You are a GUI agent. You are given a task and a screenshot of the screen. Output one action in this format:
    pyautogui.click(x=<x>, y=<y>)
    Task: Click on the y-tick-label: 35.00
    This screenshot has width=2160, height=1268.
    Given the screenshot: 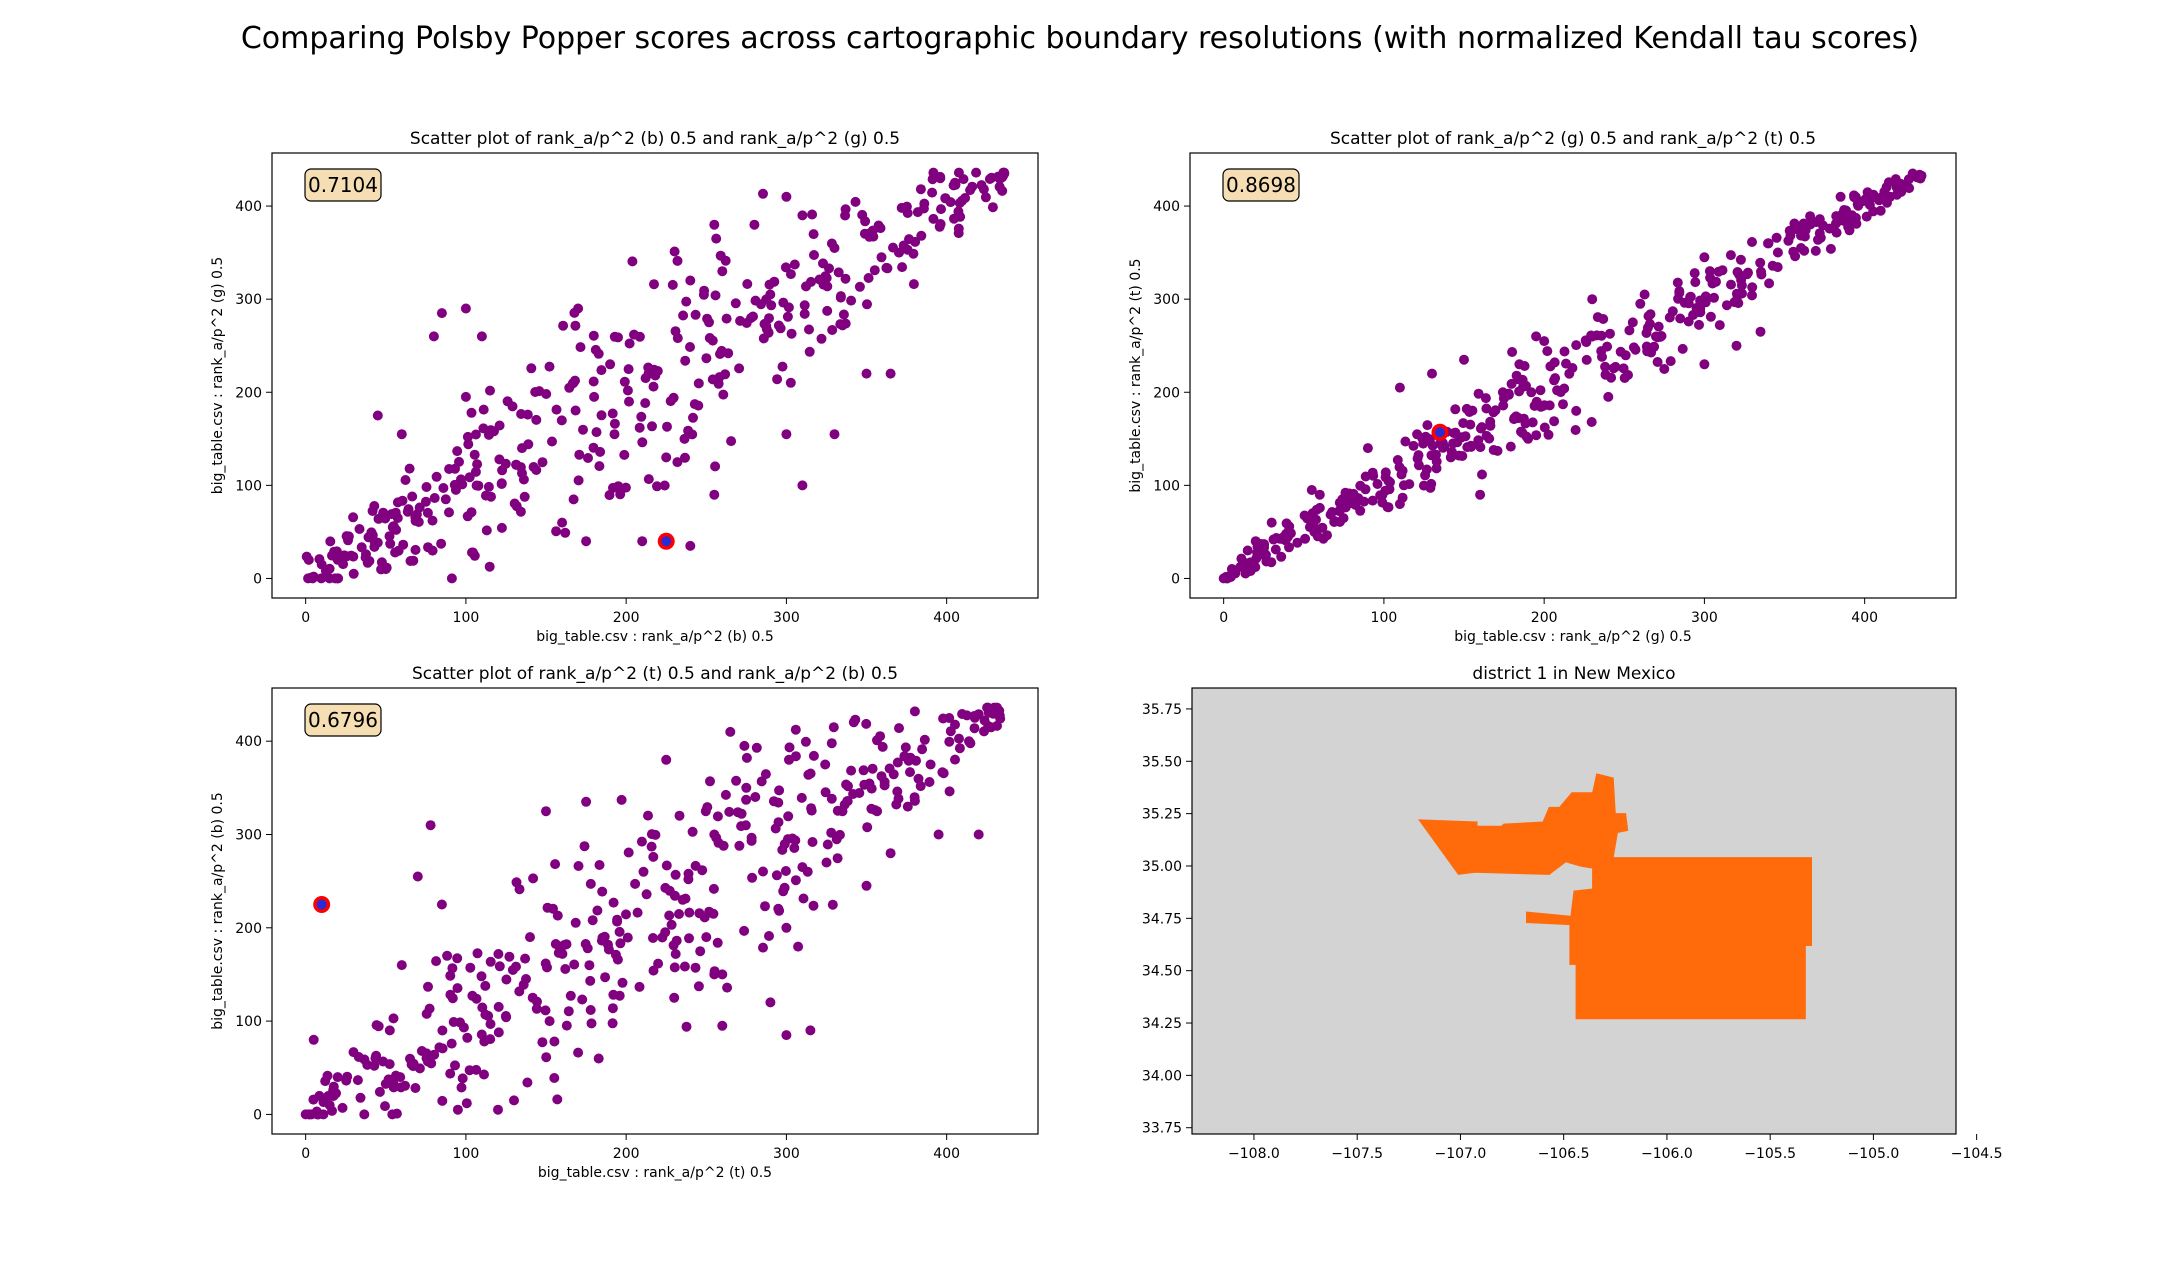 What is the action you would take?
    pyautogui.click(x=1162, y=867)
    